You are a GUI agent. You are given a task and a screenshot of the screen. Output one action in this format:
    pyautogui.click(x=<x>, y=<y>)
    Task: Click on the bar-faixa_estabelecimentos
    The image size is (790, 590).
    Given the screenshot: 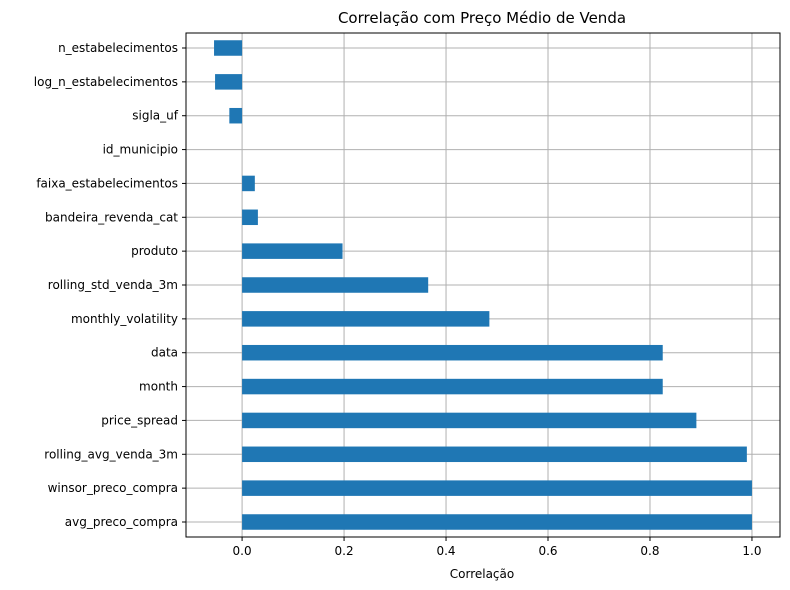 What is the action you would take?
    pyautogui.click(x=248, y=183)
    